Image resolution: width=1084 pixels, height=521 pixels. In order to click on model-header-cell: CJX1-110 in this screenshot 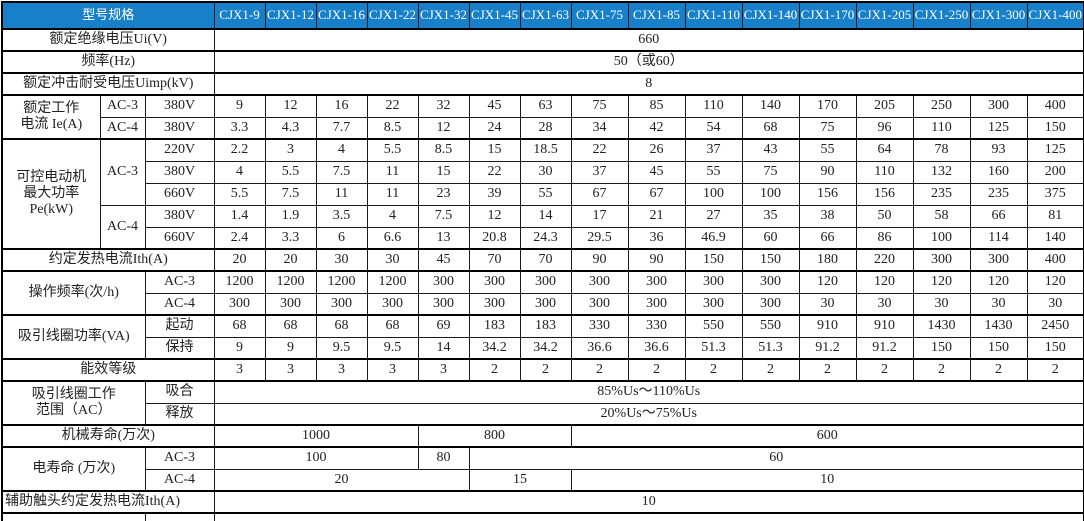, I will do `click(713, 15)`.